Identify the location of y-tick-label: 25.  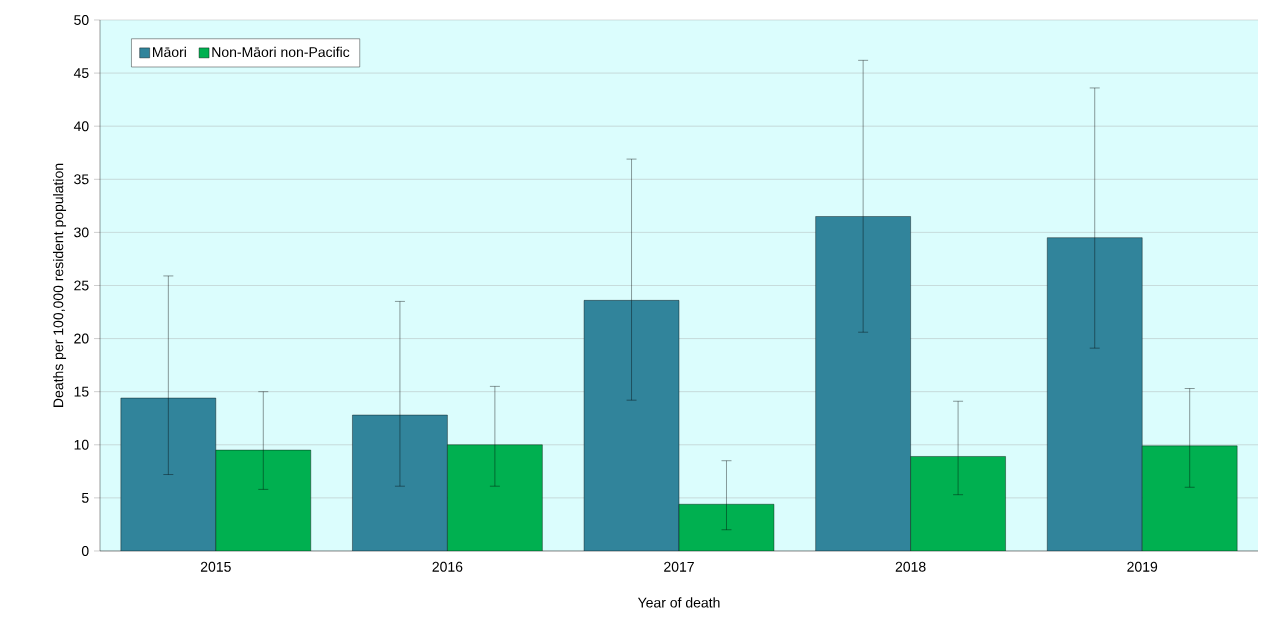
(81, 285).